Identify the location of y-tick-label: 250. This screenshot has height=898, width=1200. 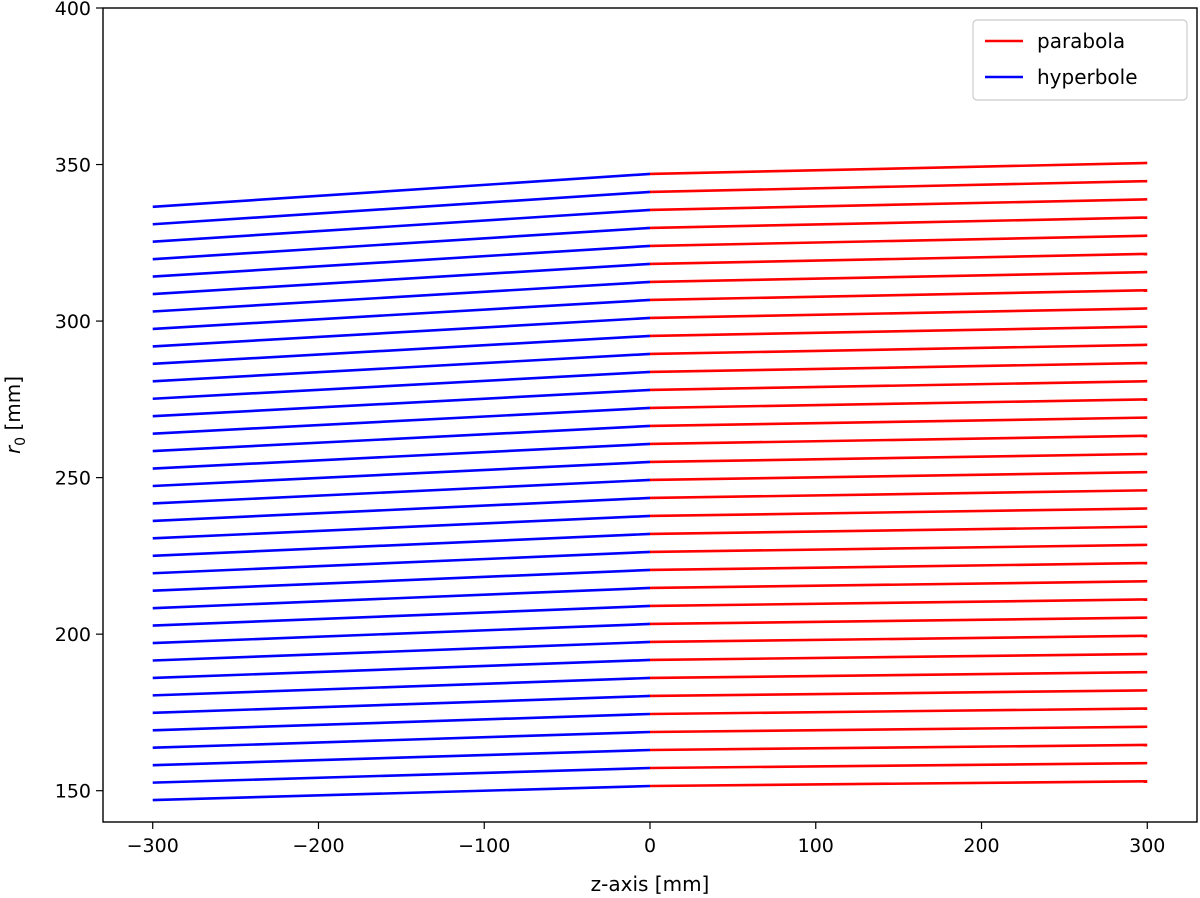
(73, 479).